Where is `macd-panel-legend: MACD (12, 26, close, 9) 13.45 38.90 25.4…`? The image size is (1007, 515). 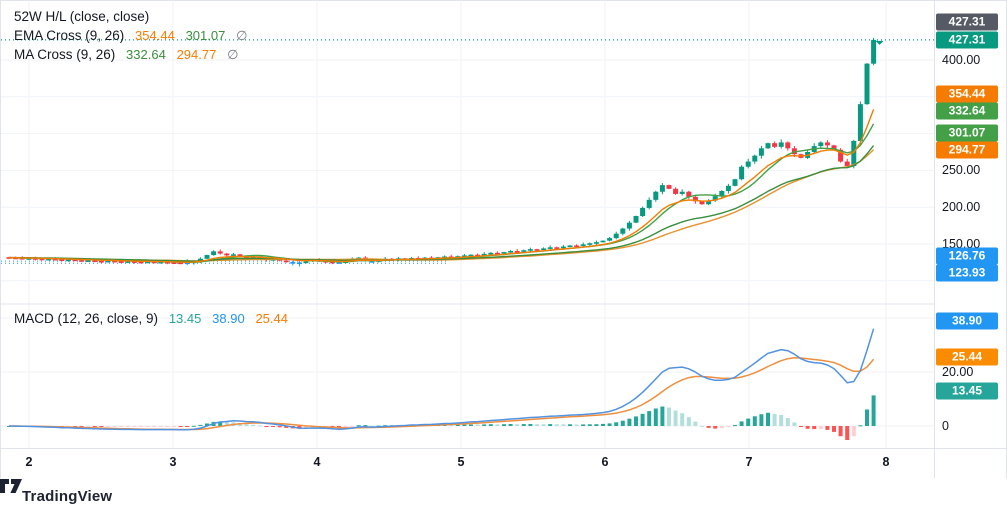 macd-panel-legend: MACD (12, 26, close, 9) 13.45 38.90 25.4… is located at coordinates (151, 318).